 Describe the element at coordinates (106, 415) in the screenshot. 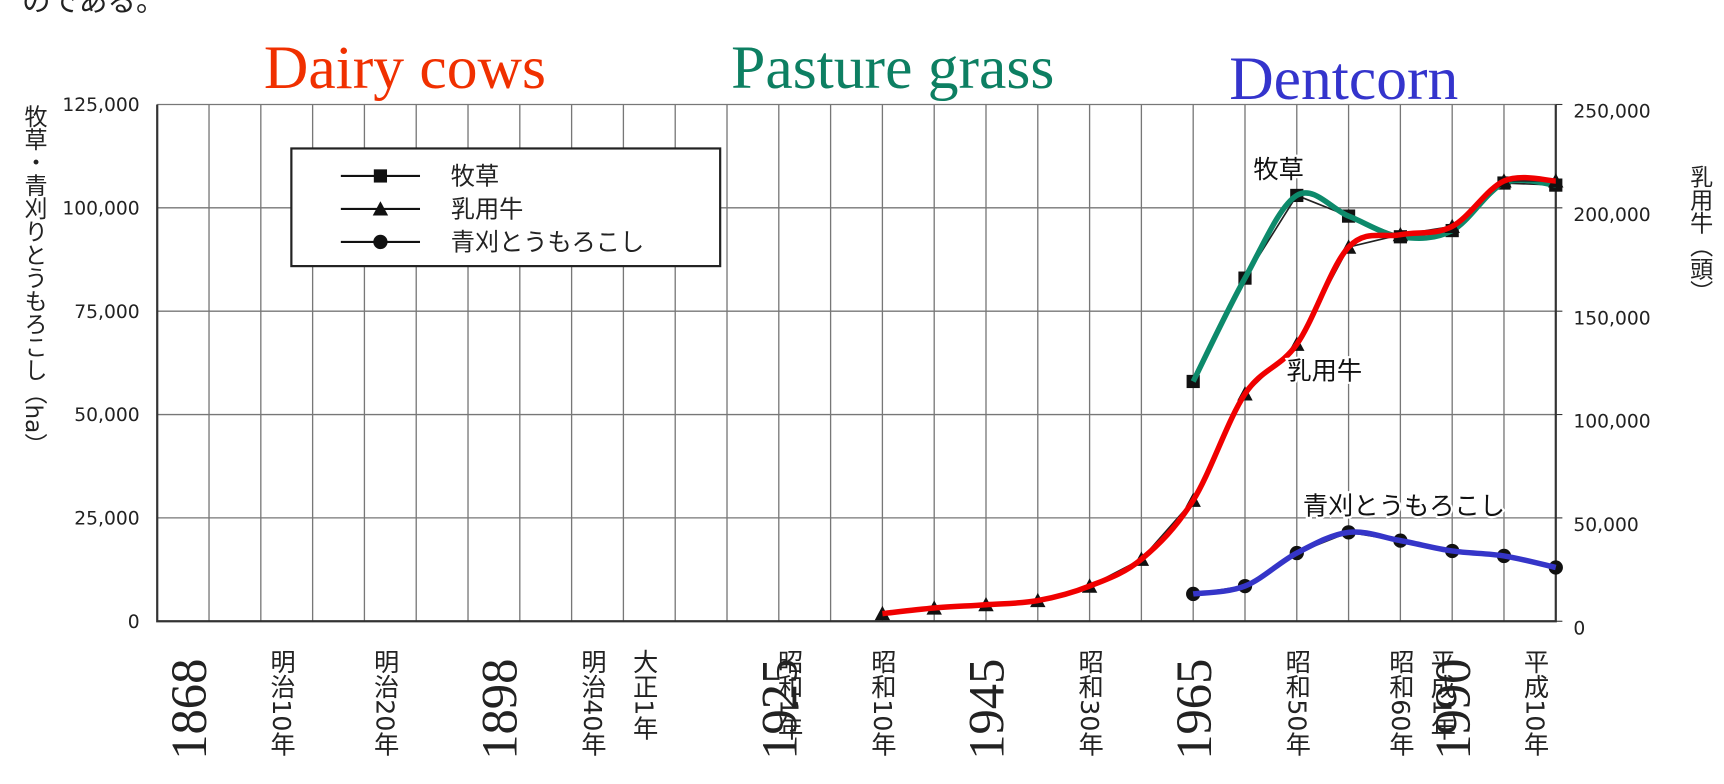

I see `y-tick-label: 50,000` at that location.